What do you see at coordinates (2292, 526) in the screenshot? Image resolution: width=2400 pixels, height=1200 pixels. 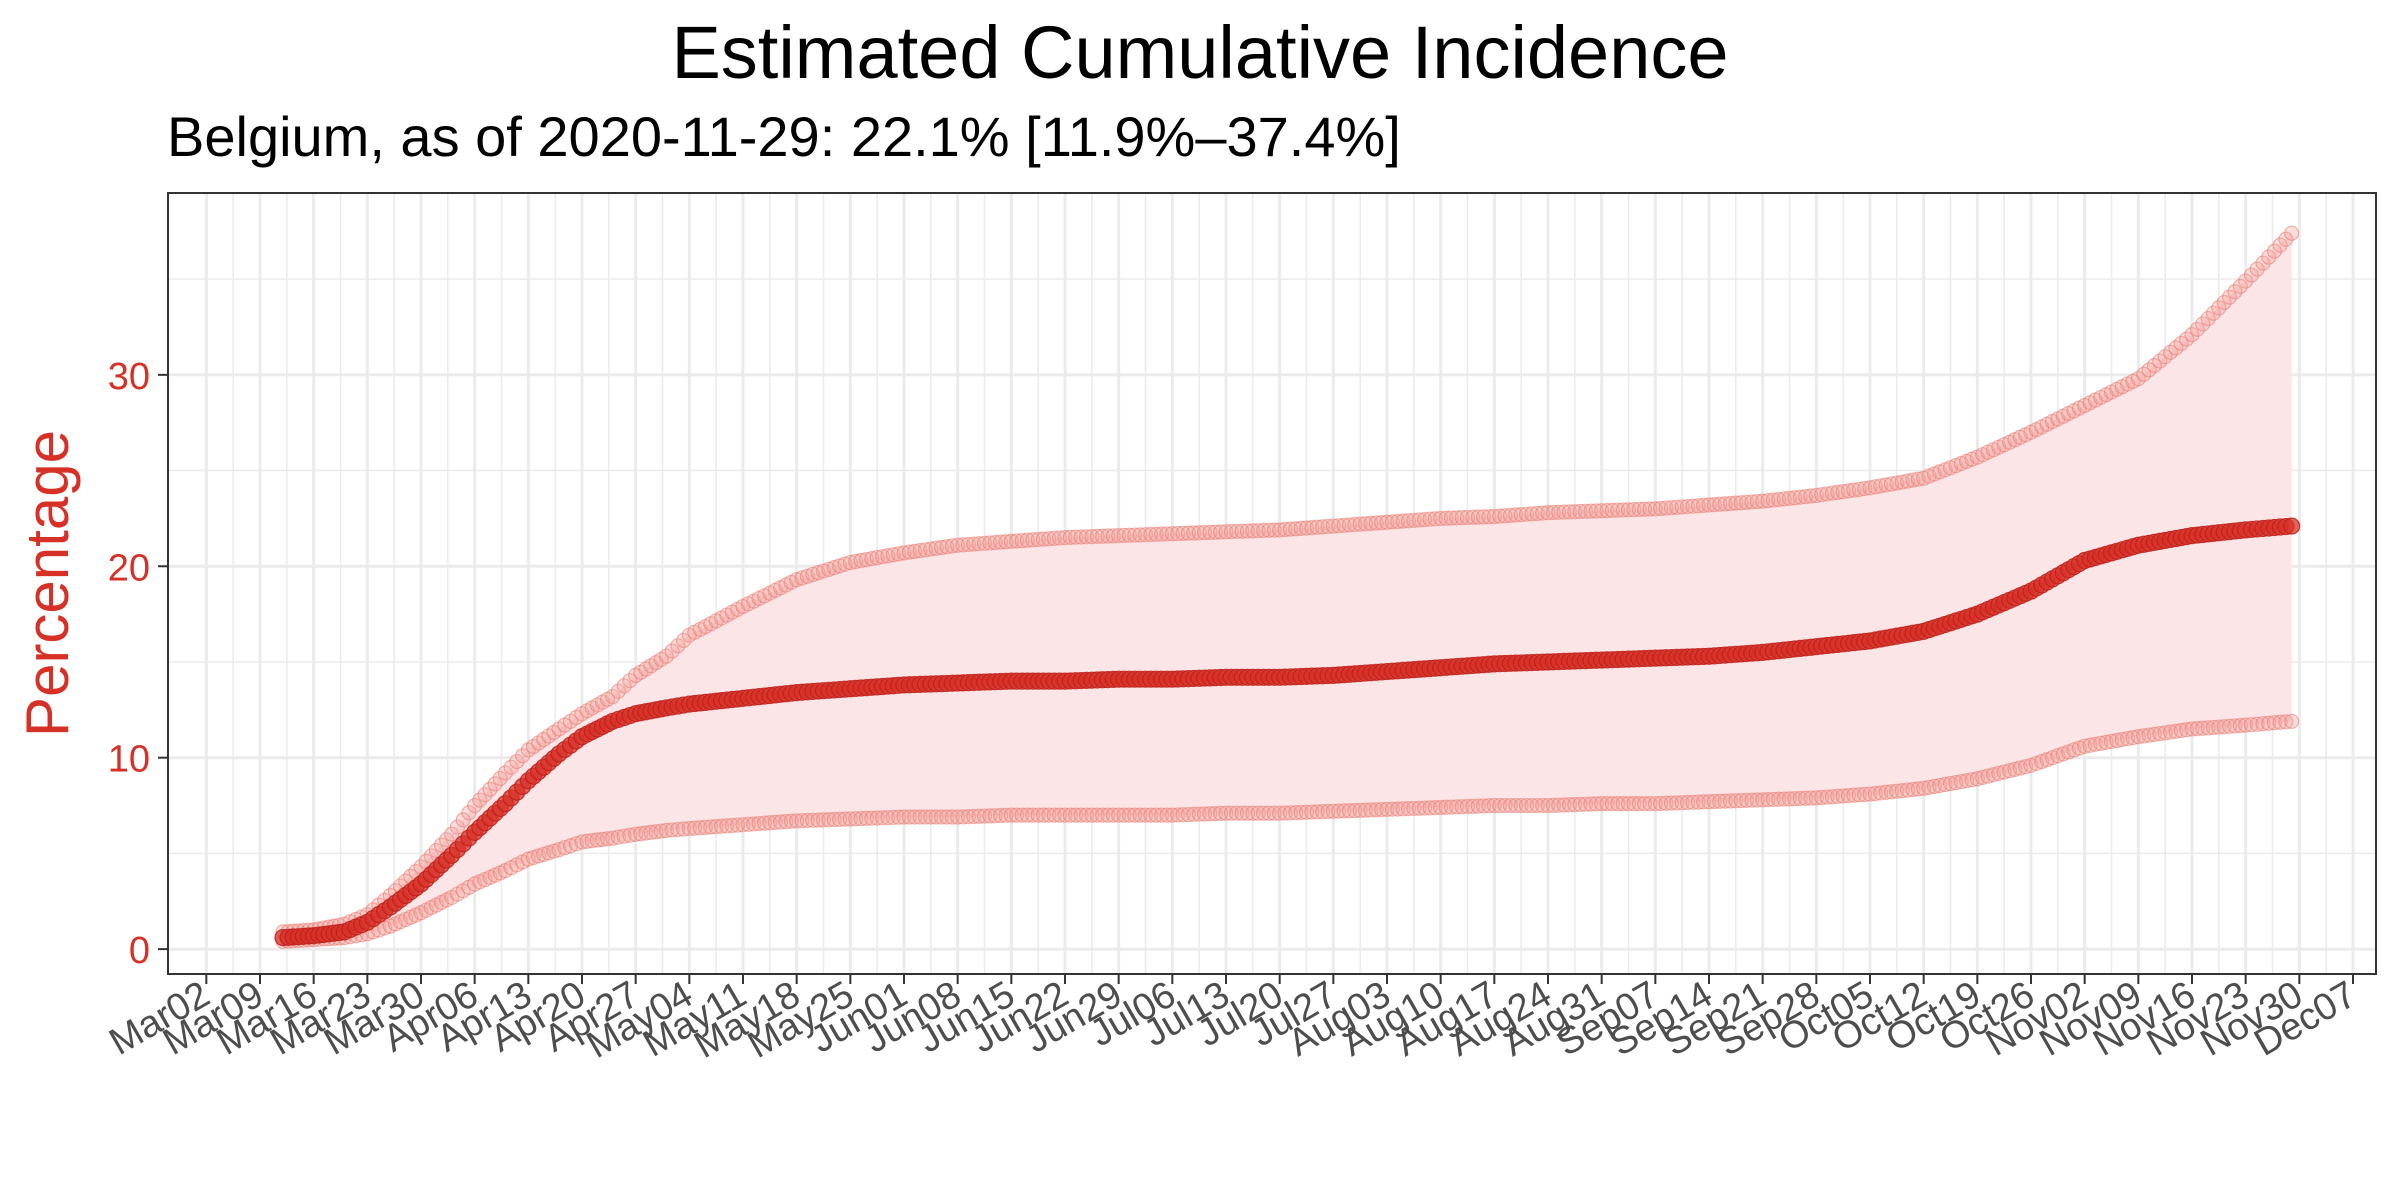 I see `estimate-point` at bounding box center [2292, 526].